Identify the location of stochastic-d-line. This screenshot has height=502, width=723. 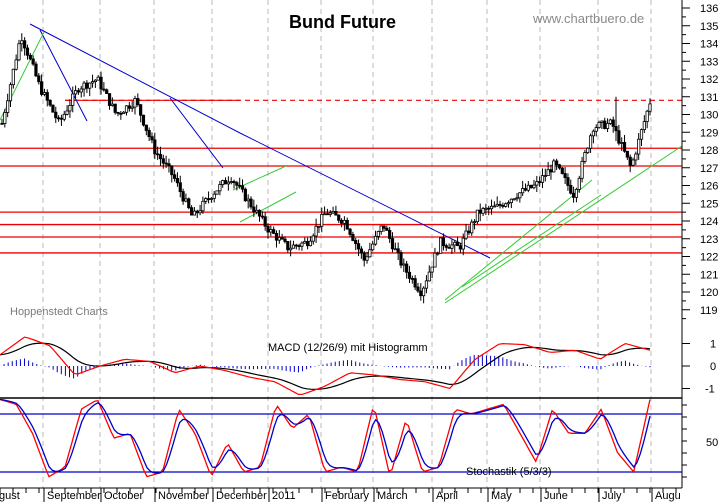
(325, 436).